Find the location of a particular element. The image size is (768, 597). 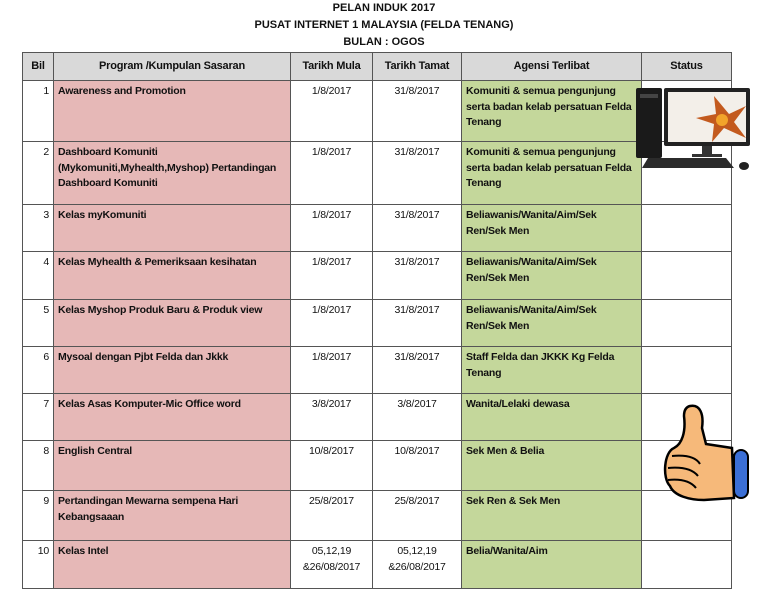

end-date-cell: 05,12,19 &26/08/2017 is located at coordinates (417, 564).